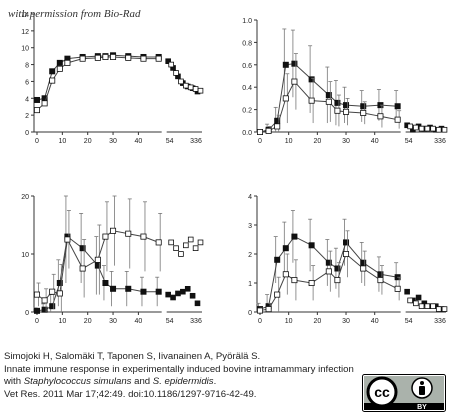 The image size is (450, 417). What do you see at coordinates (382, 392) in the screenshot?
I see `cc-letters: cc` at bounding box center [382, 392].